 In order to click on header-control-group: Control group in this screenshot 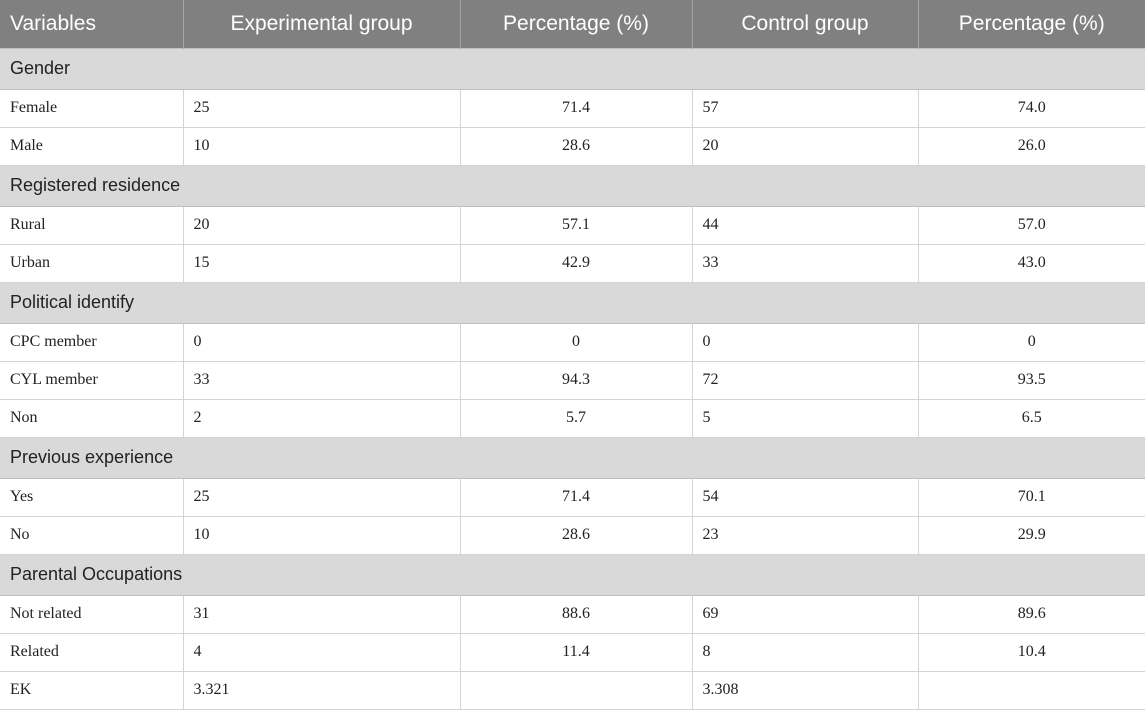, I will do `click(805, 24)`.